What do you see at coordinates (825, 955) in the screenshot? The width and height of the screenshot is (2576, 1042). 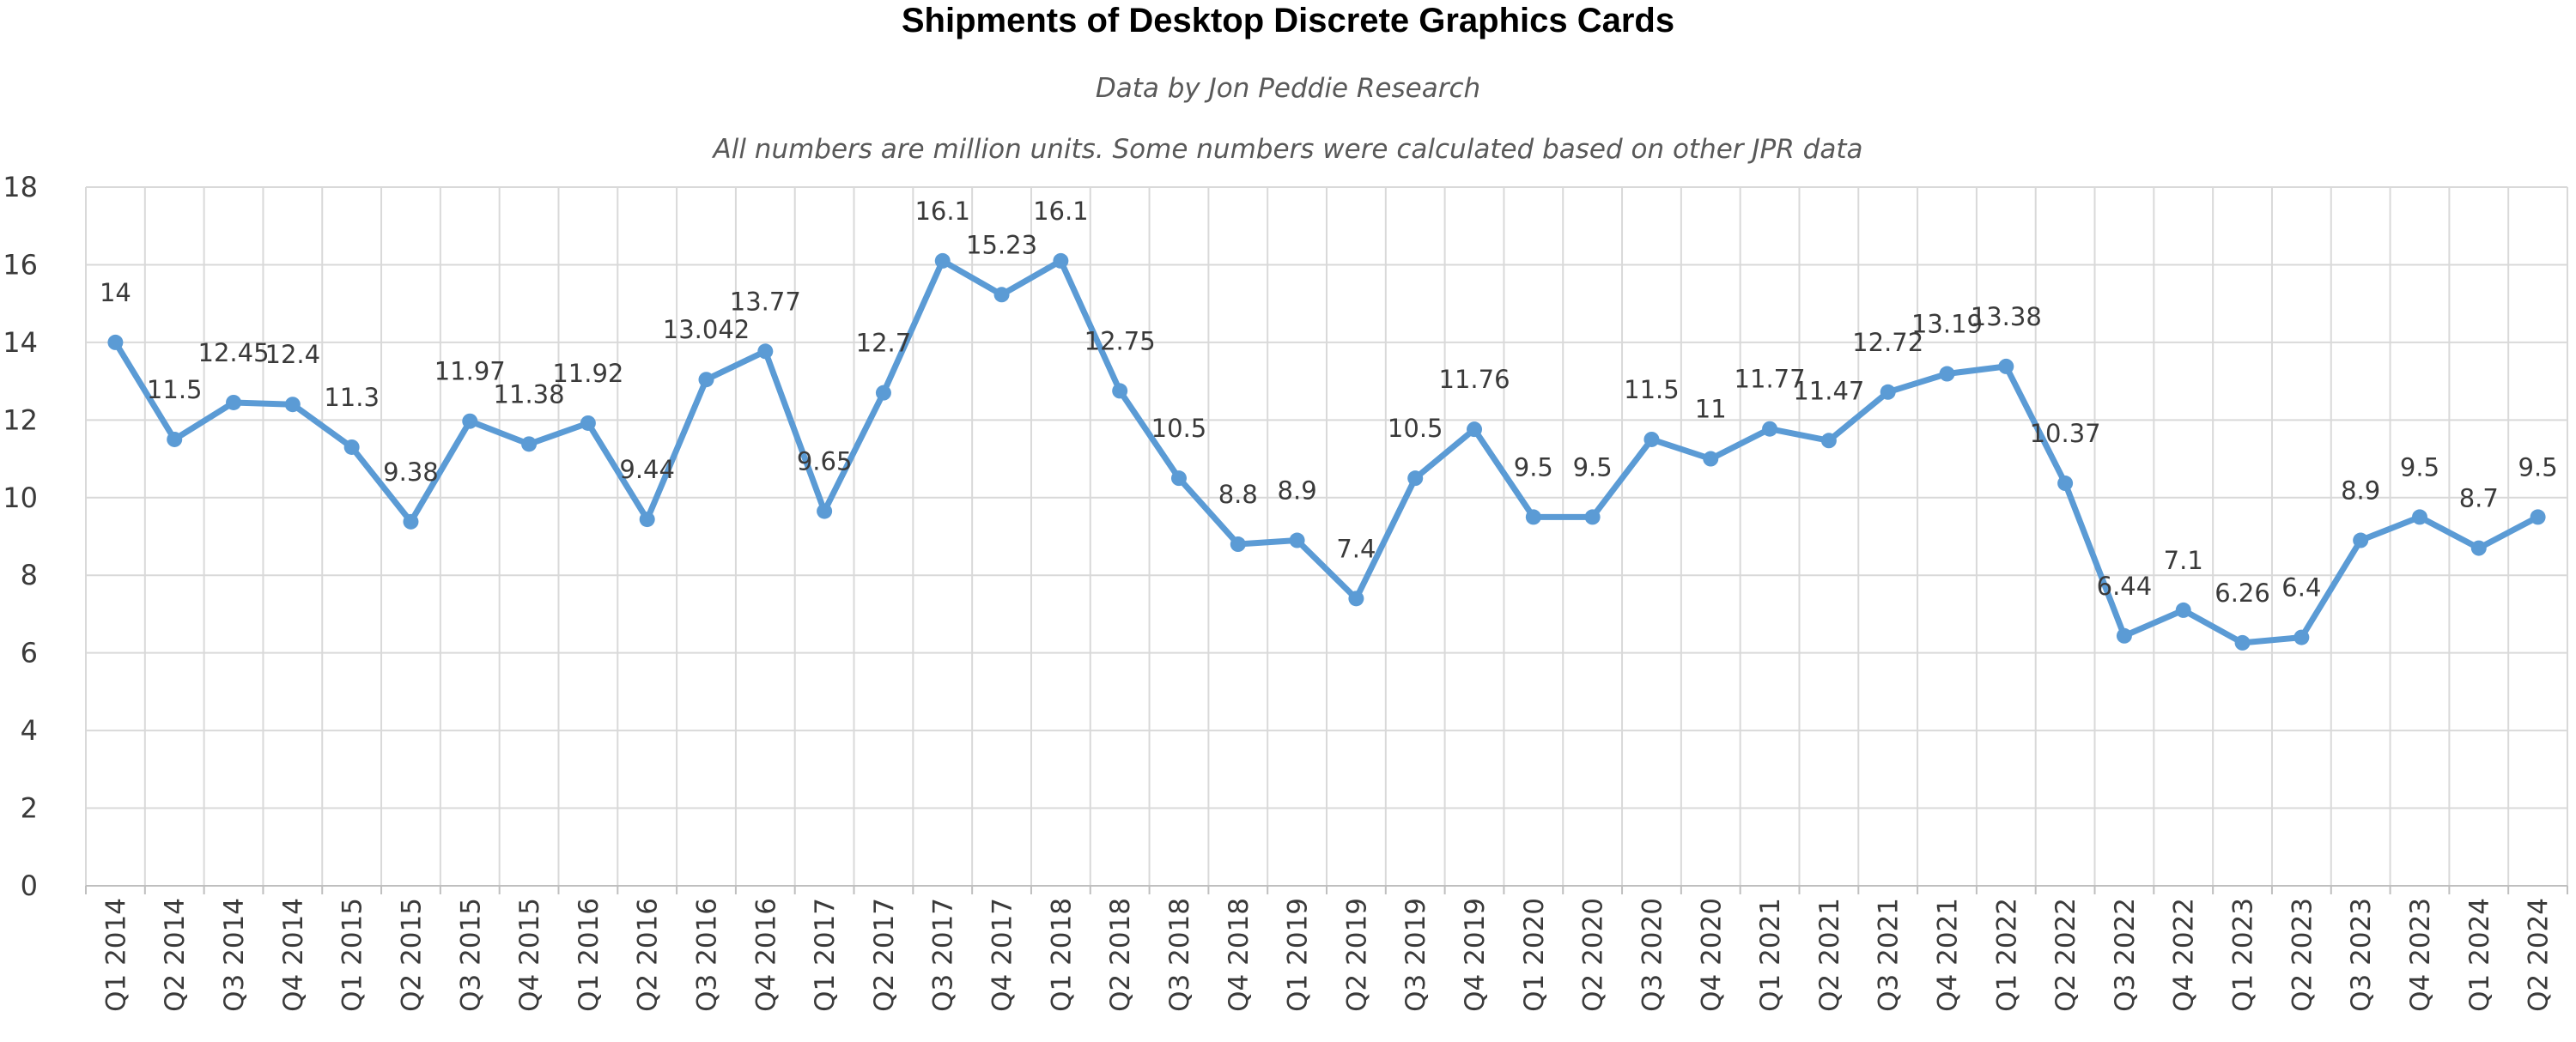 I see `x-tick-label: Q1 2017` at bounding box center [825, 955].